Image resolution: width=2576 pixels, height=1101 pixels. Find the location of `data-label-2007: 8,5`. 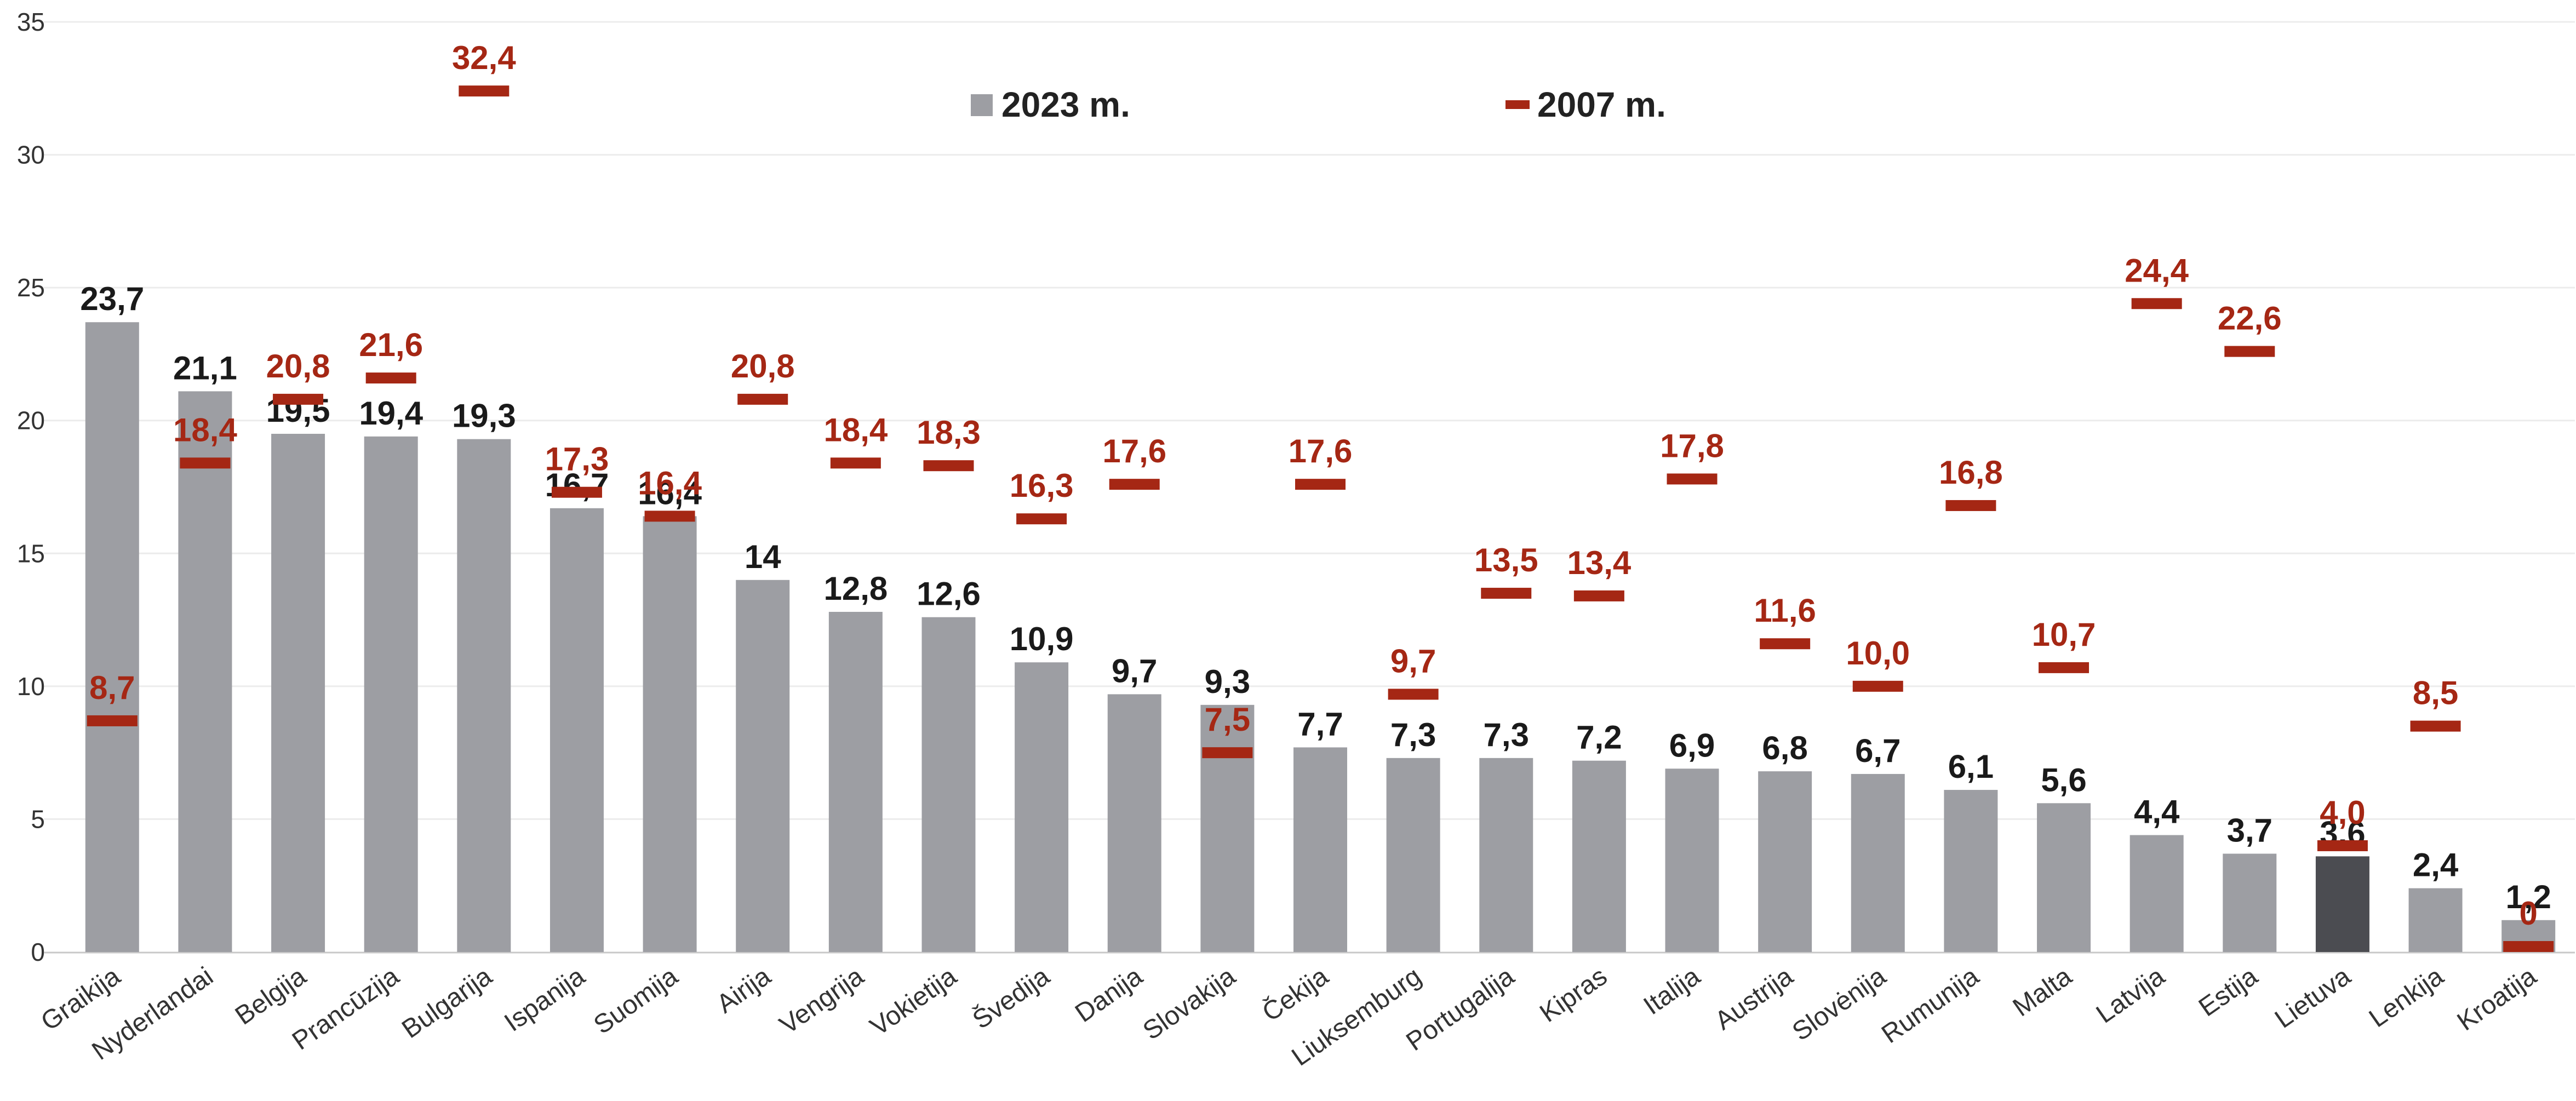

data-label-2007: 8,5 is located at coordinates (2435, 694).